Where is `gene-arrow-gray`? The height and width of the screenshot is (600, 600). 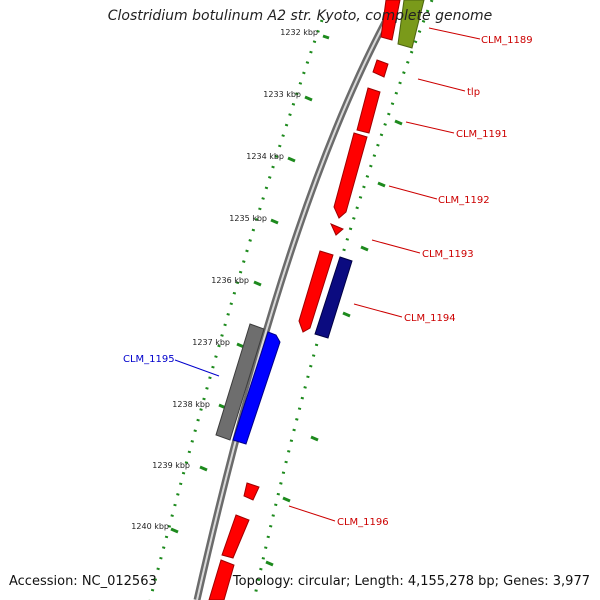 gene-arrow-gray is located at coordinates (240, 382).